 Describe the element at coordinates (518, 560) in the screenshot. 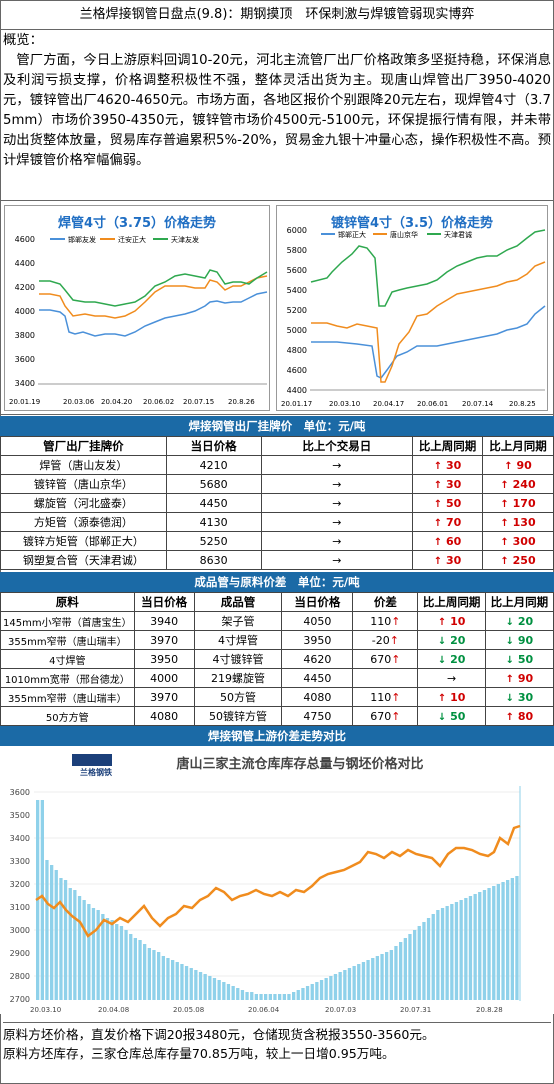

I see `month-change-cell: ↑ 250` at that location.